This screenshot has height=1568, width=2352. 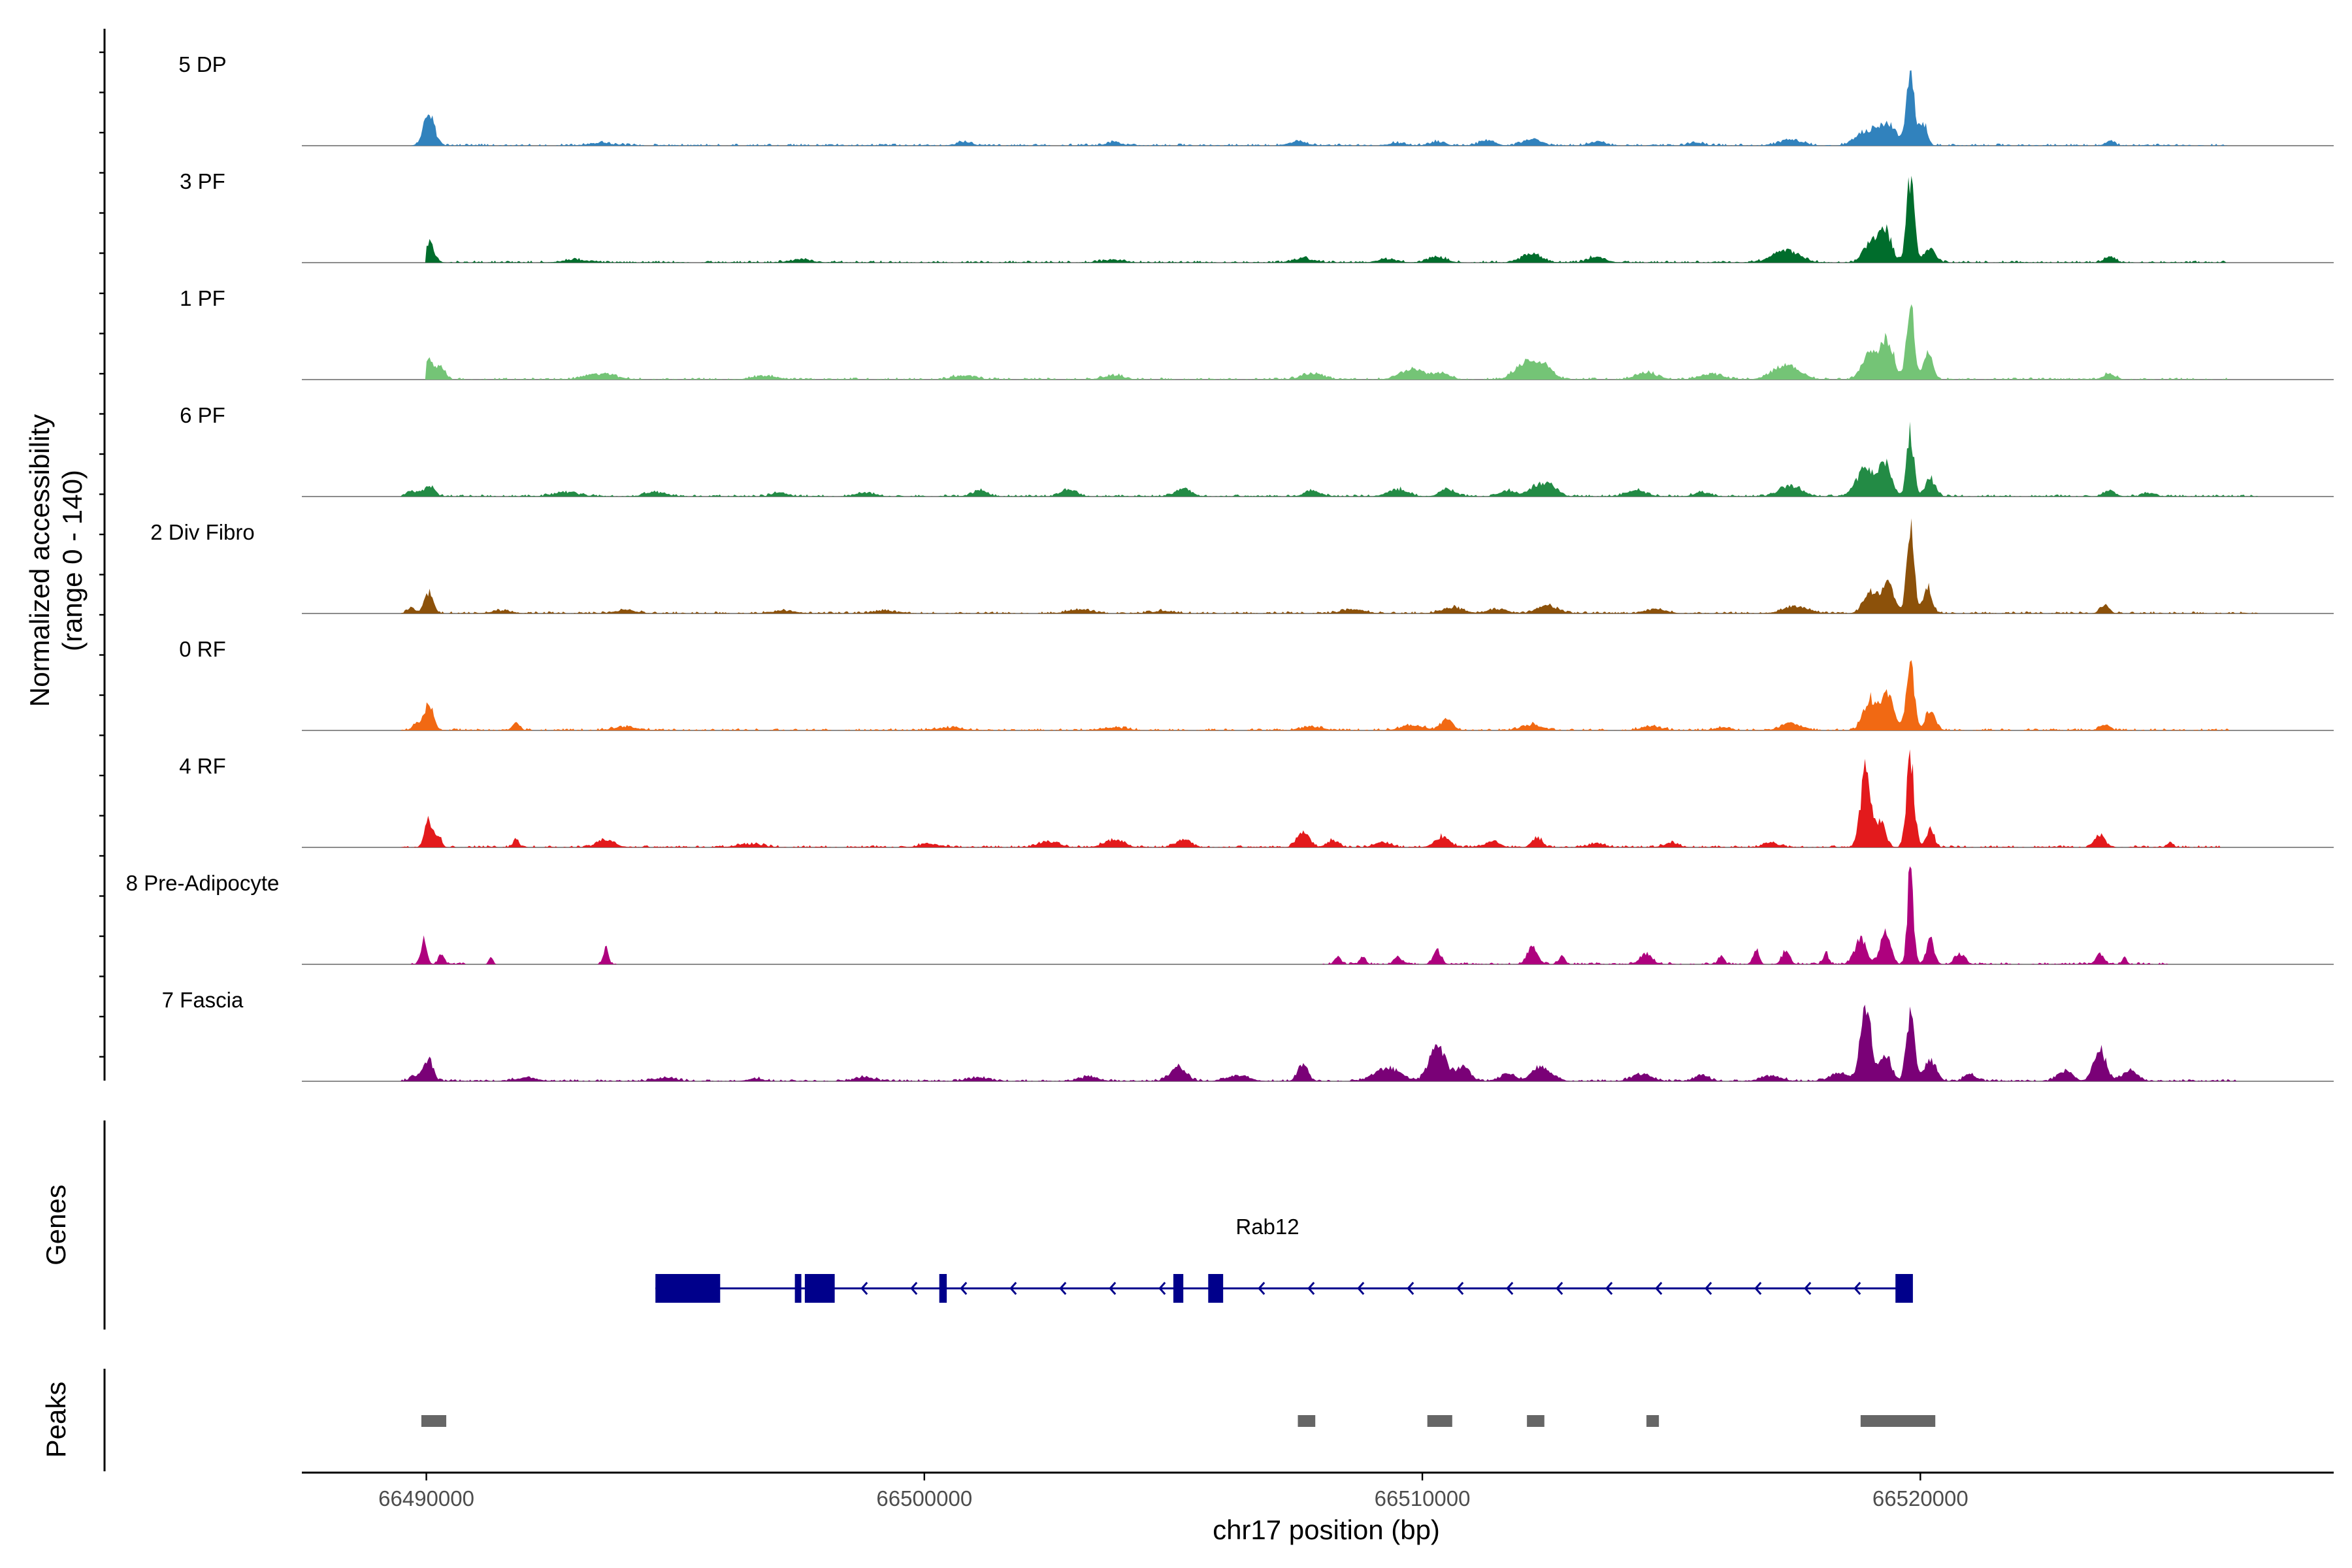 I want to click on track-4-rf: 4 RF, so click(x=1256, y=798).